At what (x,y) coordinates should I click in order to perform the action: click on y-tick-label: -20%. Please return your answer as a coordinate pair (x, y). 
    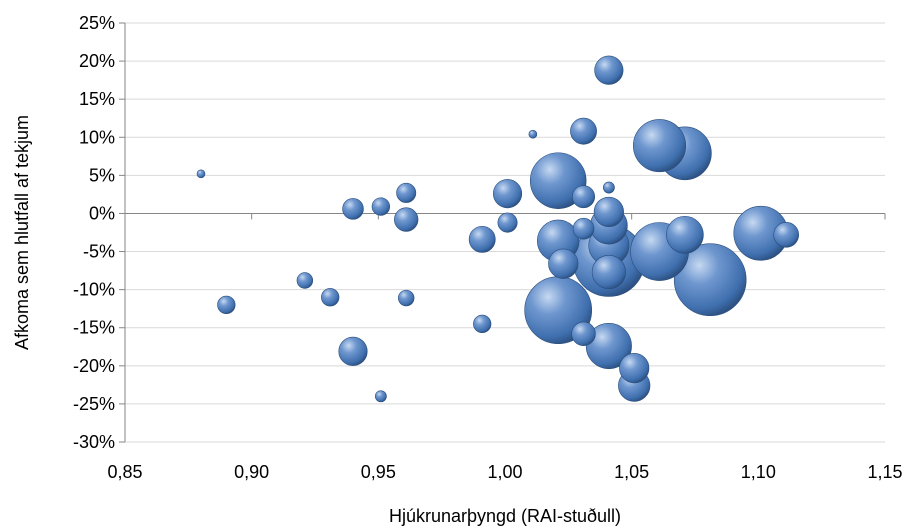
    Looking at the image, I should click on (94, 366).